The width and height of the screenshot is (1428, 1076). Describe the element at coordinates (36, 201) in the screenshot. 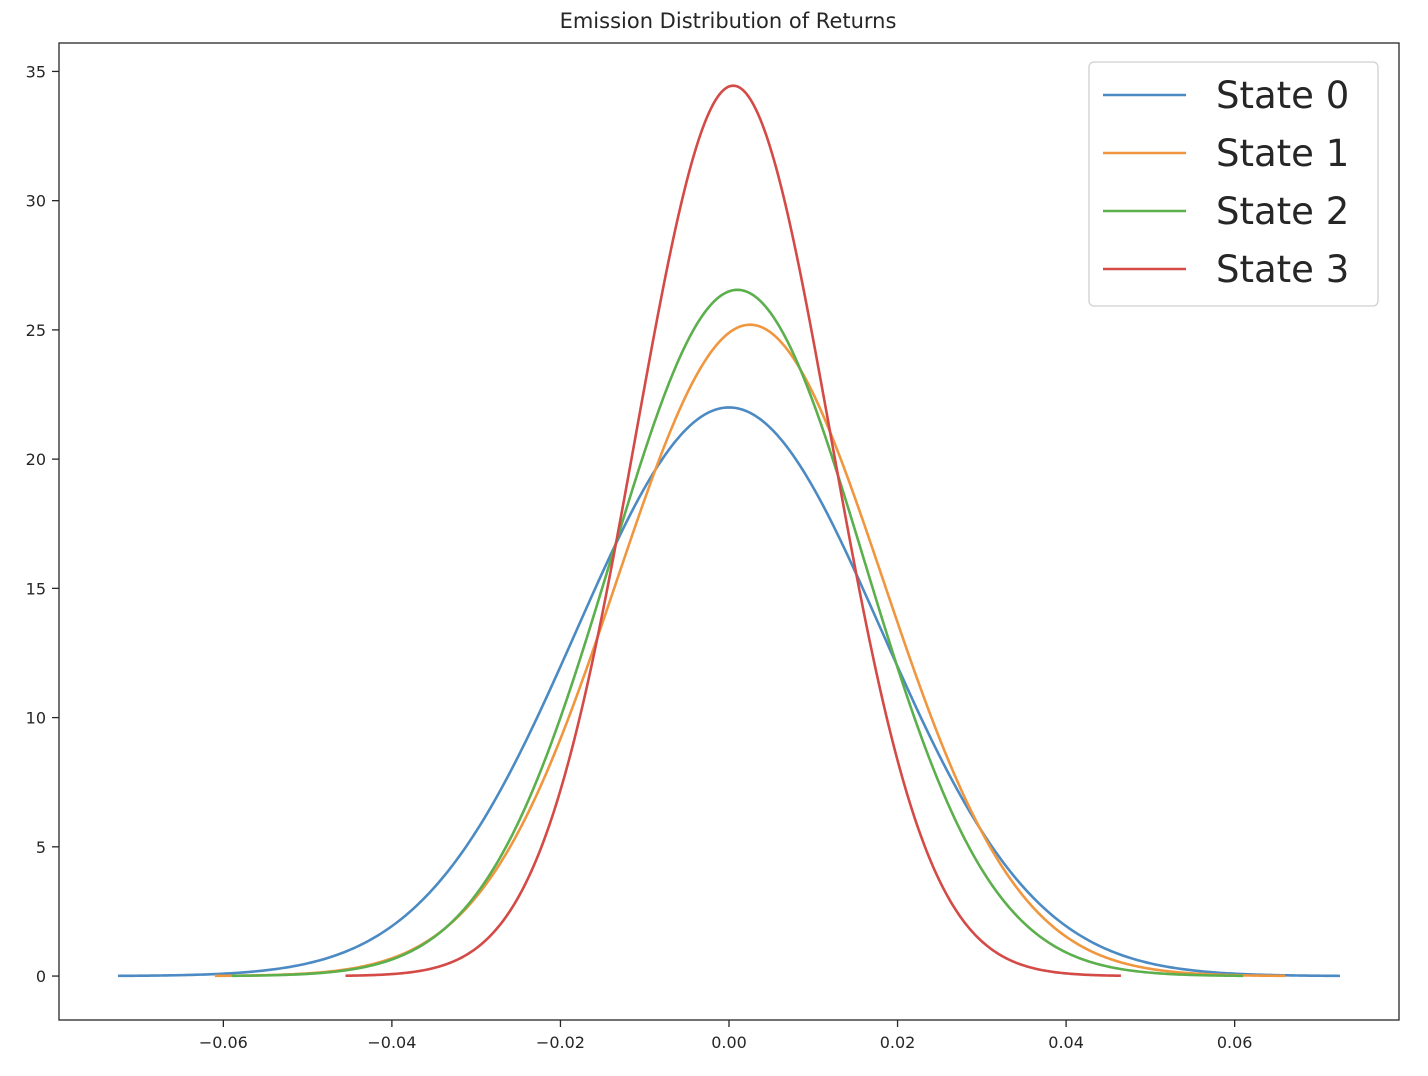

I see `y-tick-label: 30` at that location.